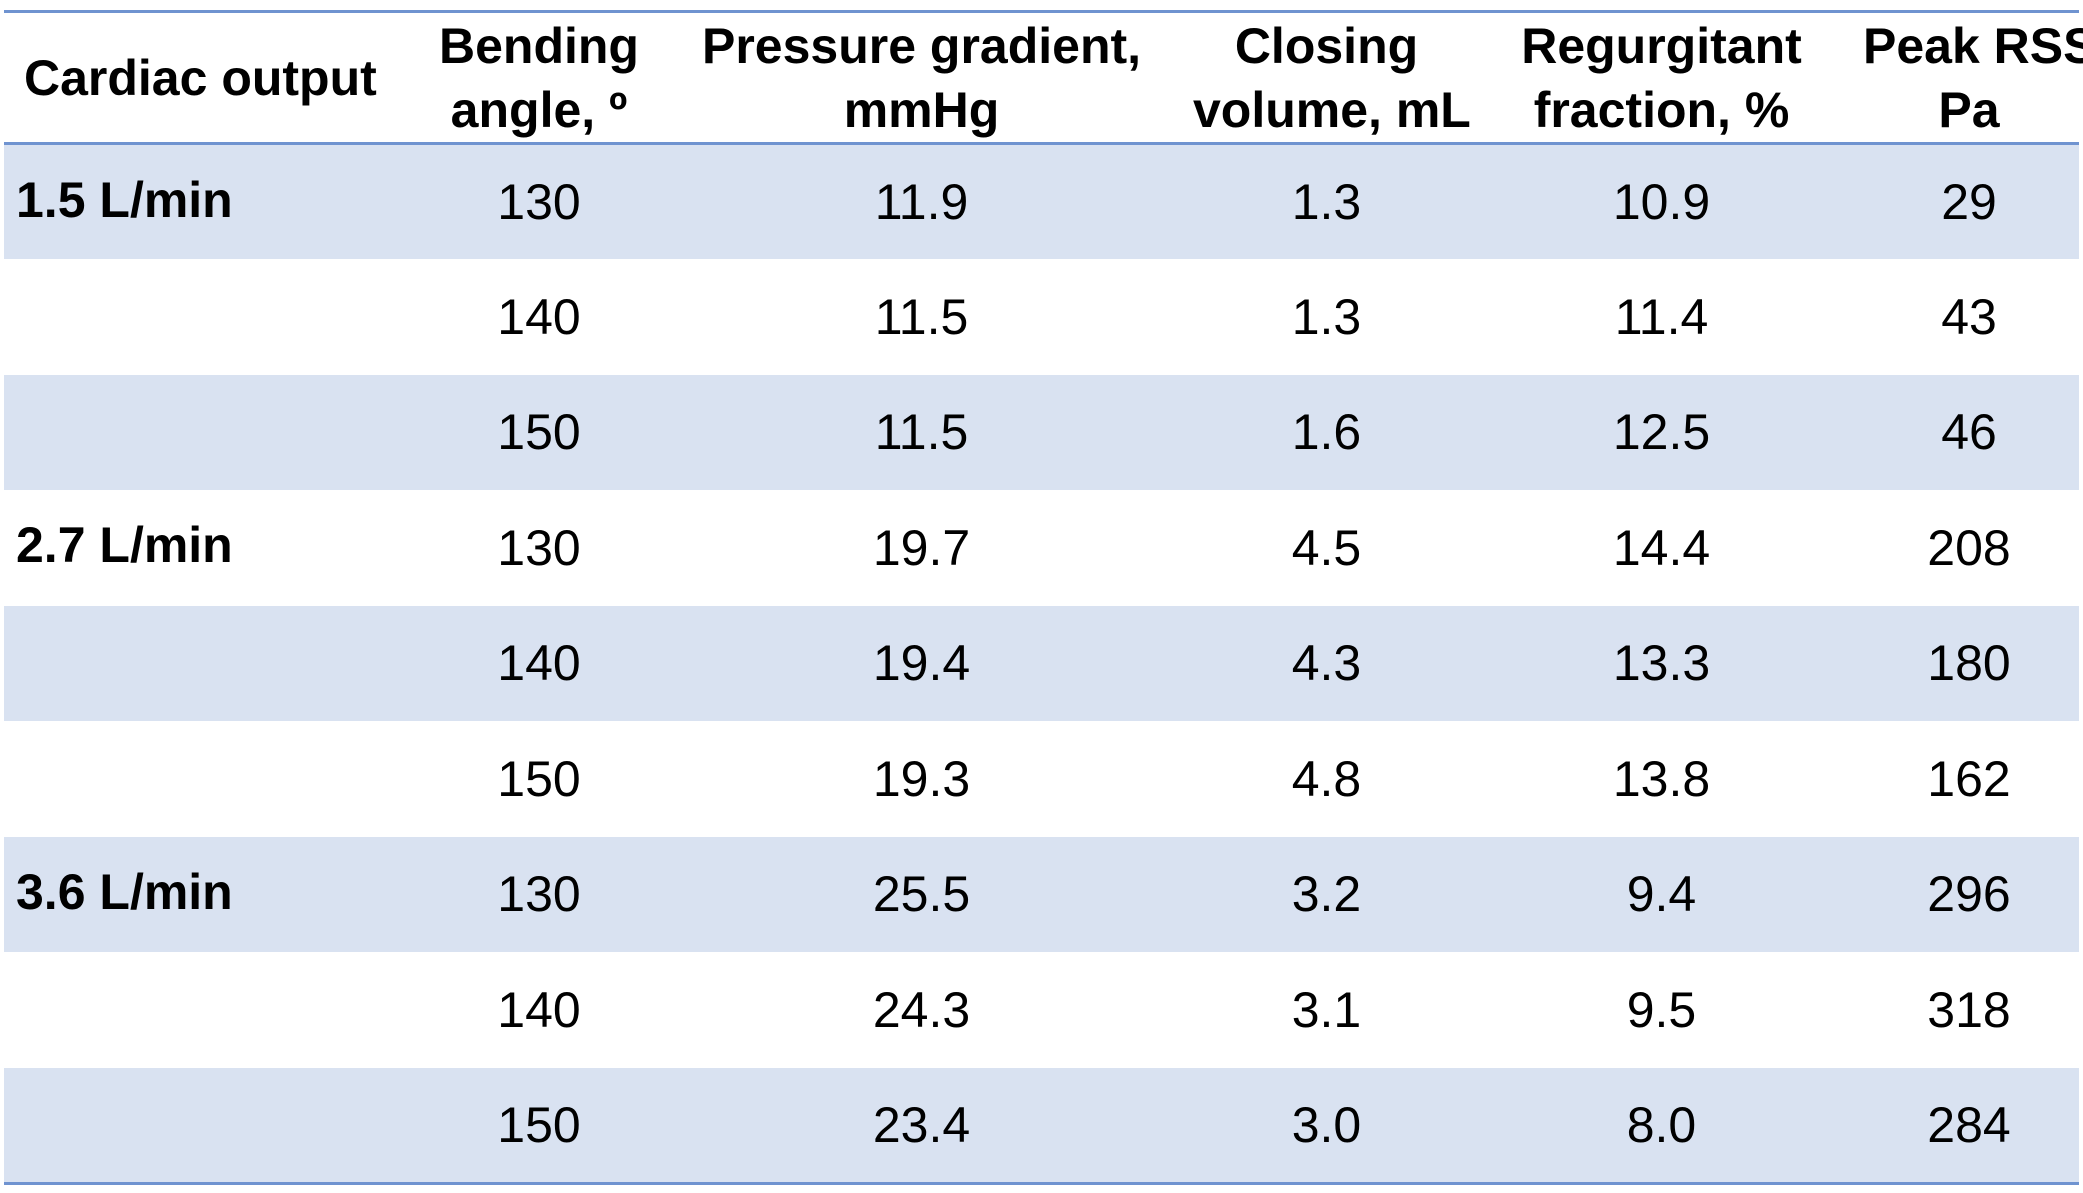  What do you see at coordinates (1969, 547) in the screenshot?
I see `cell-peak-rss: 208` at bounding box center [1969, 547].